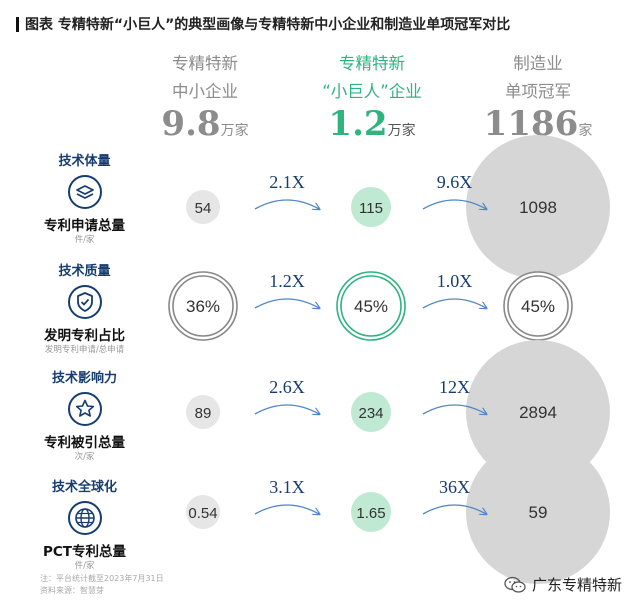 This screenshot has width=640, height=609. I want to click on row-label-influence: 技术影响力 专利被引总量 次/家, so click(84, 415).